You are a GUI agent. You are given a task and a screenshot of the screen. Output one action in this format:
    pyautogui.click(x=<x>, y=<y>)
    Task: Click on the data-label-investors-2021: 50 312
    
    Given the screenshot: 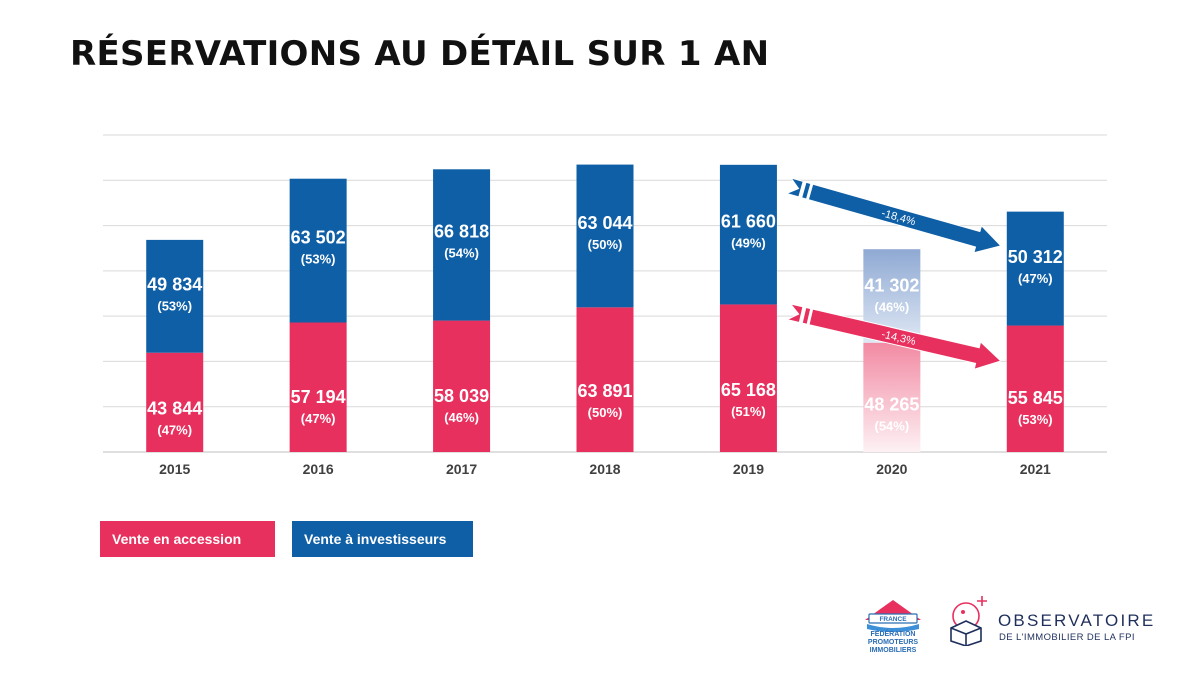 What is the action you would take?
    pyautogui.click(x=1035, y=257)
    